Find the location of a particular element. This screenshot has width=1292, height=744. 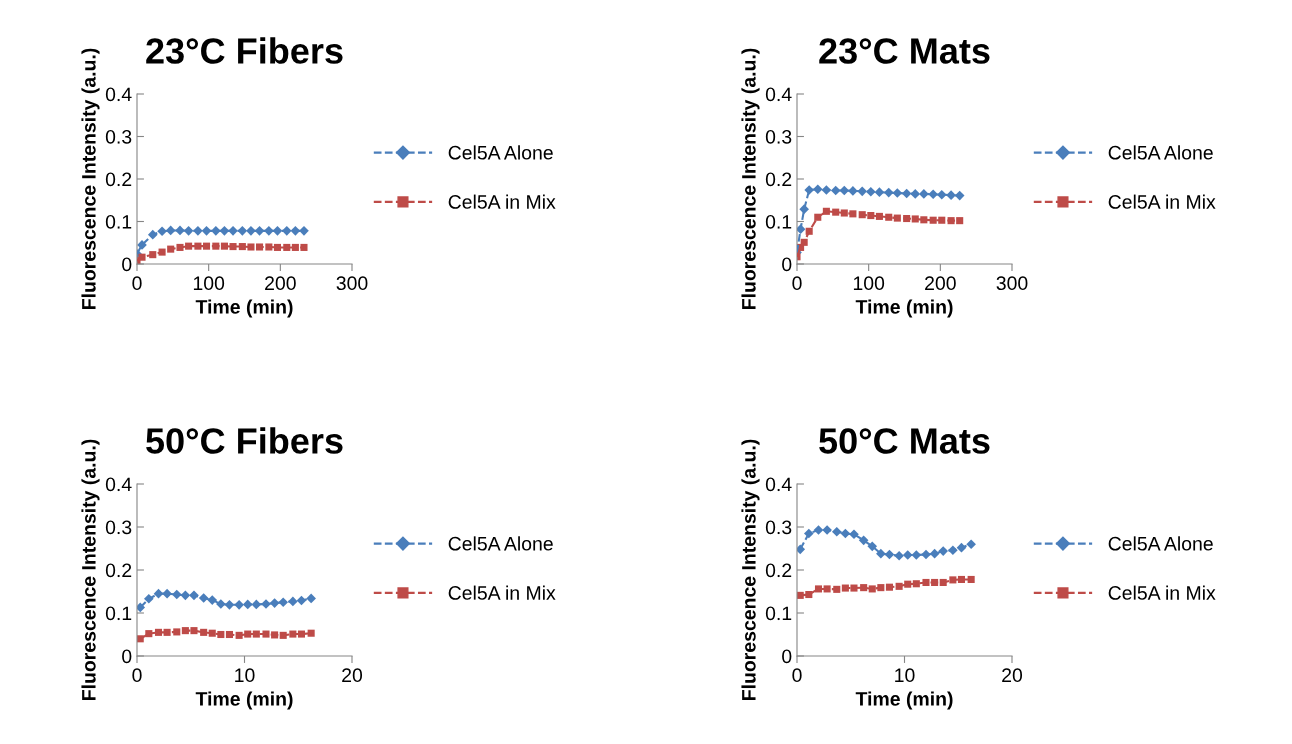

chart-title: 23°C Fibers is located at coordinates (244, 50).